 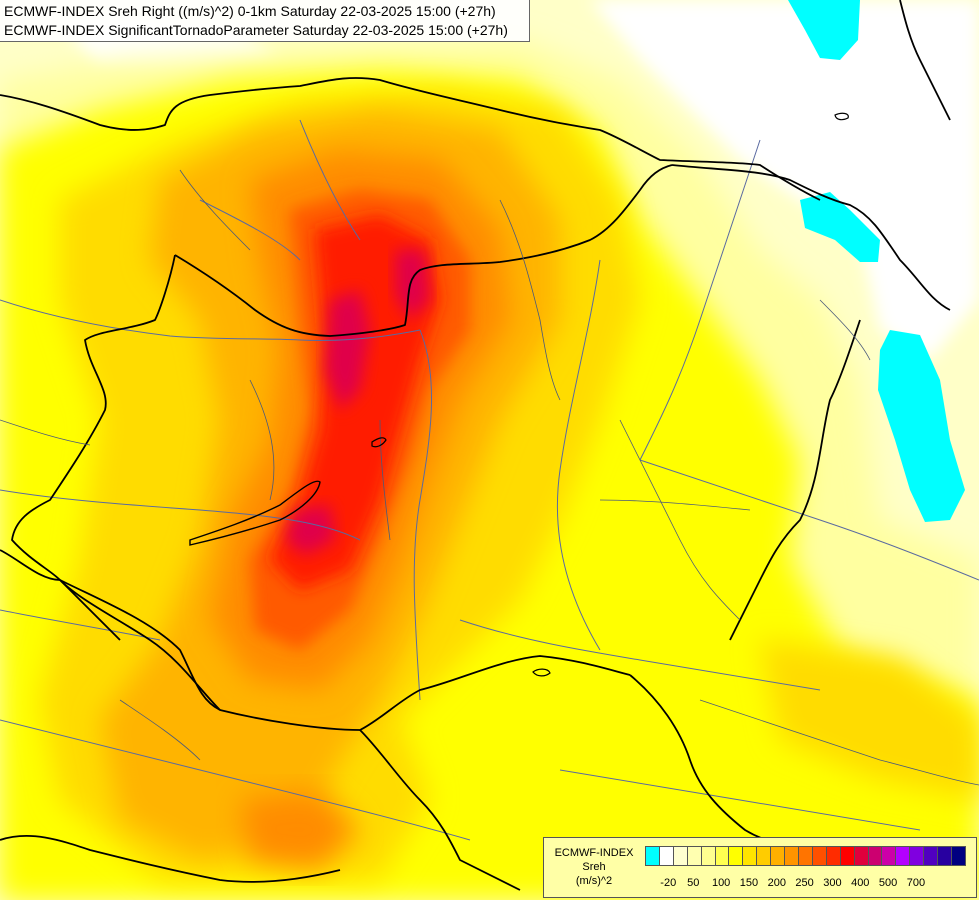 I want to click on legend-title: ECMWF-INDEX Sreh (m/s)^2, so click(x=594, y=867).